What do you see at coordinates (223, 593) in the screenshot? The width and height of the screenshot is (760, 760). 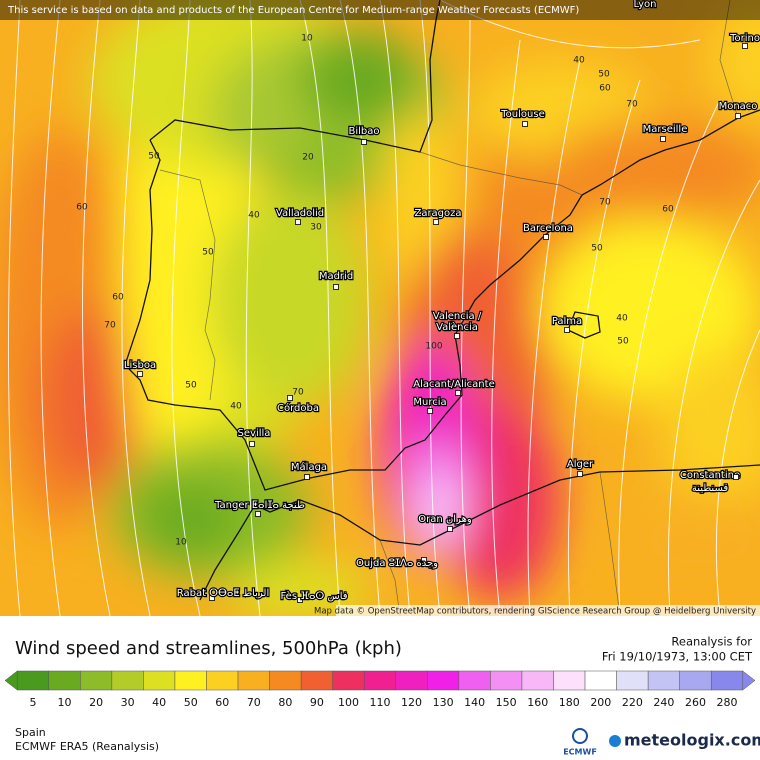 I see `city-label: Rabat ⵔⴱⴰⵟ الرباط` at bounding box center [223, 593].